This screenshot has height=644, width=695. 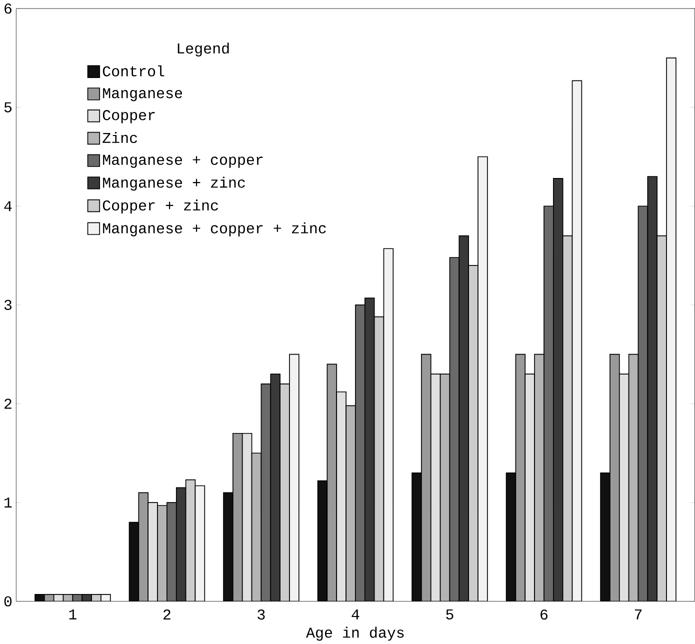 I want to click on y-tick-label: 5, so click(x=8, y=107).